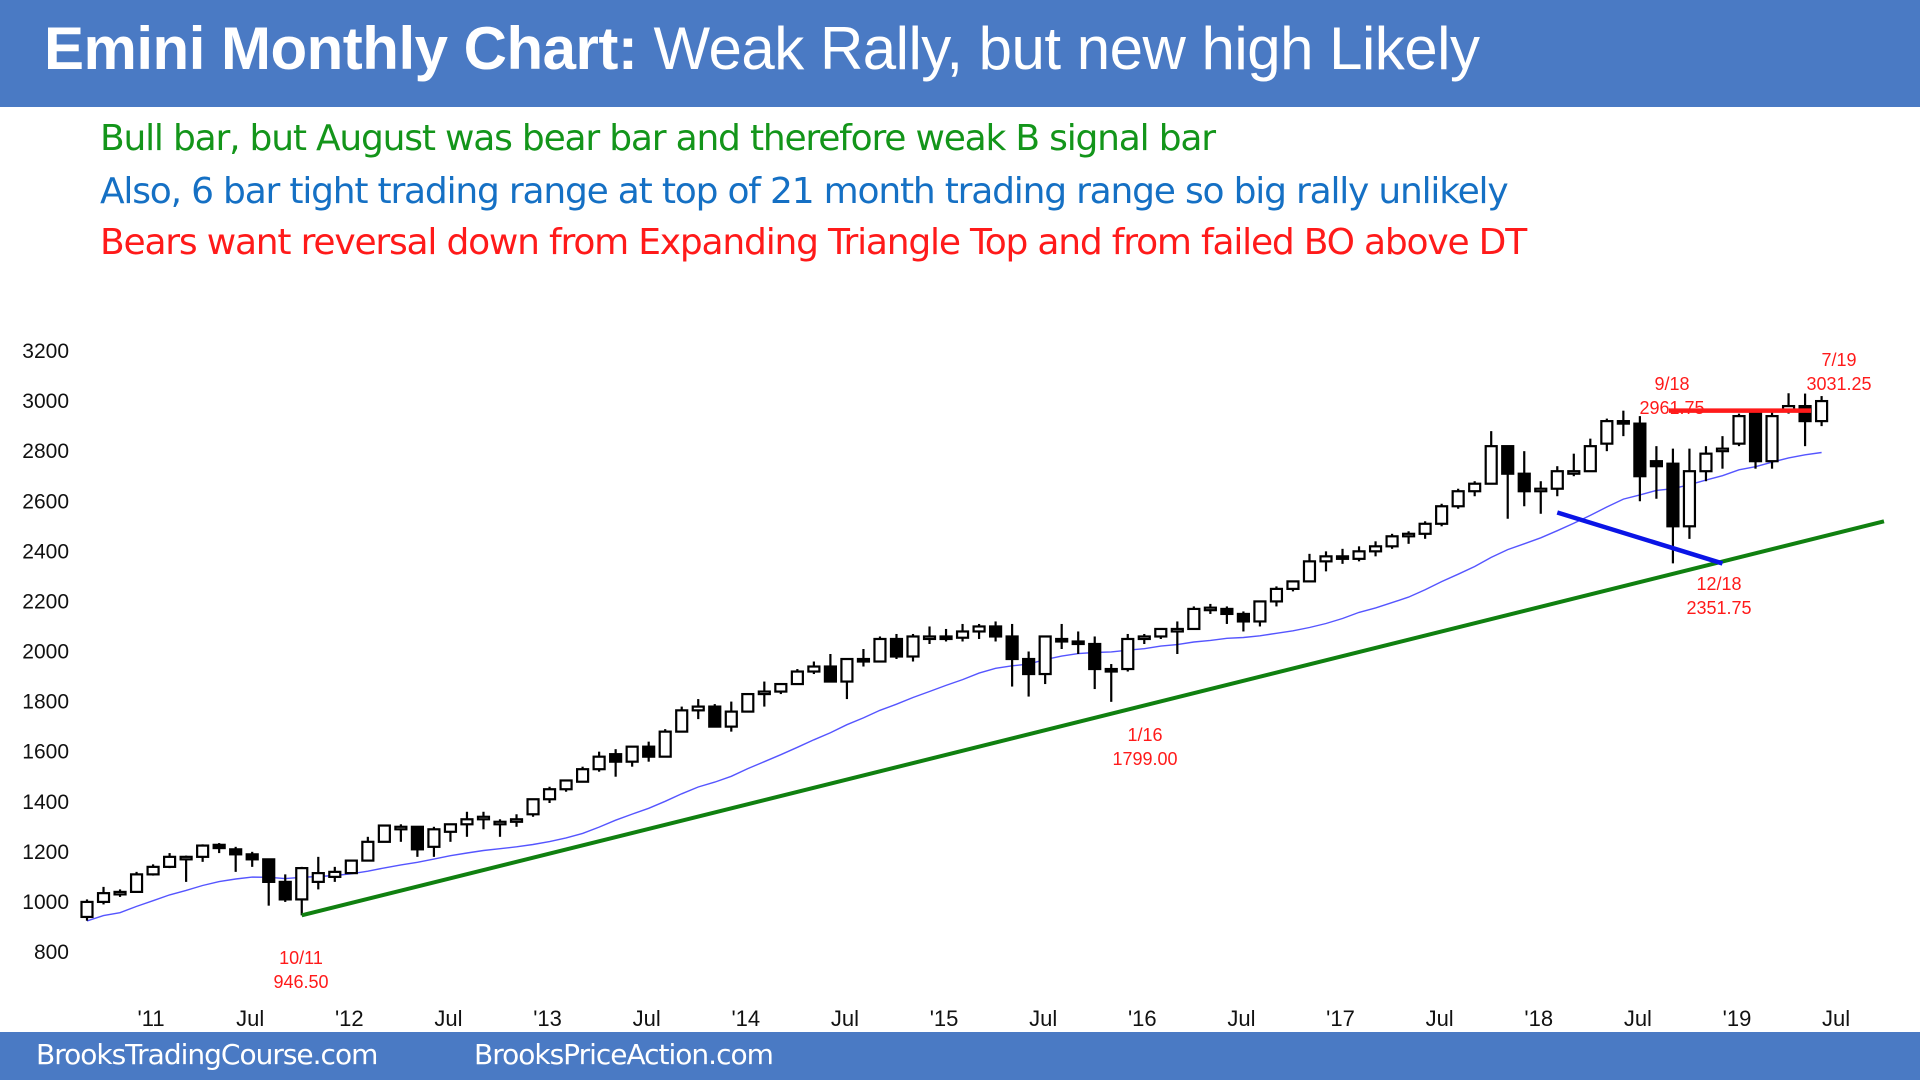  Describe the element at coordinates (45, 601) in the screenshot. I see `y-tick-label: 2200` at that location.